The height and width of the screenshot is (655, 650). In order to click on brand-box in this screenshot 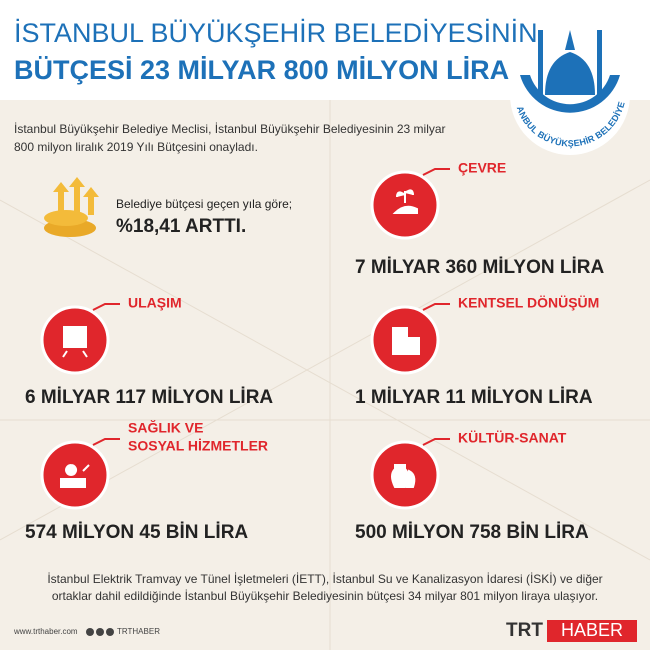, I will do `click(592, 631)`.